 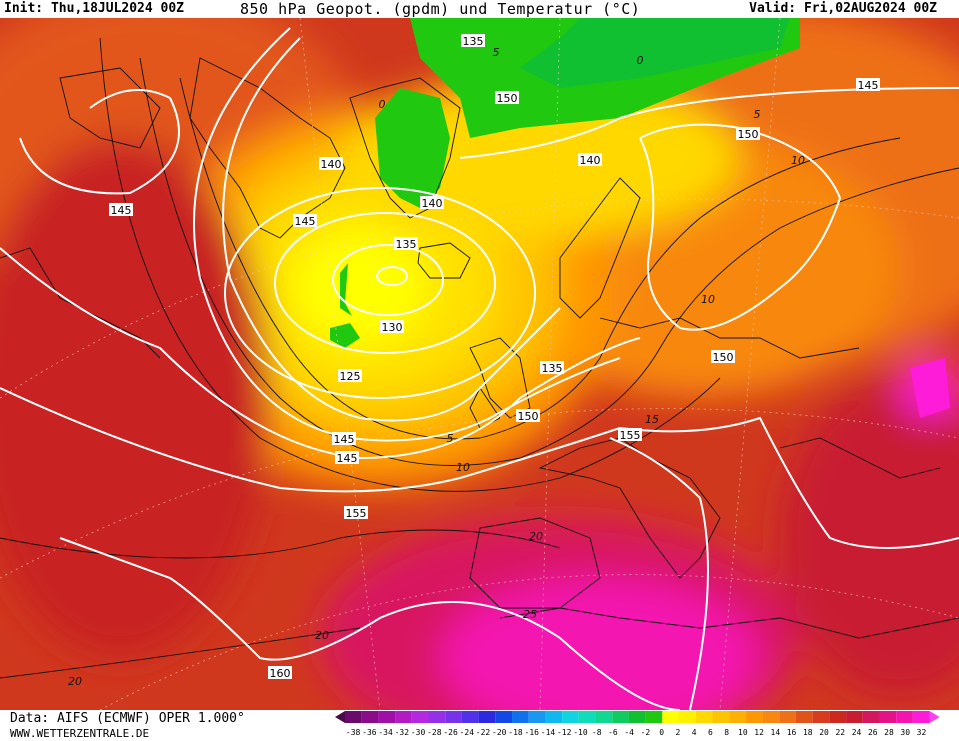 I want to click on geopotential-label: 125, so click(x=350, y=376).